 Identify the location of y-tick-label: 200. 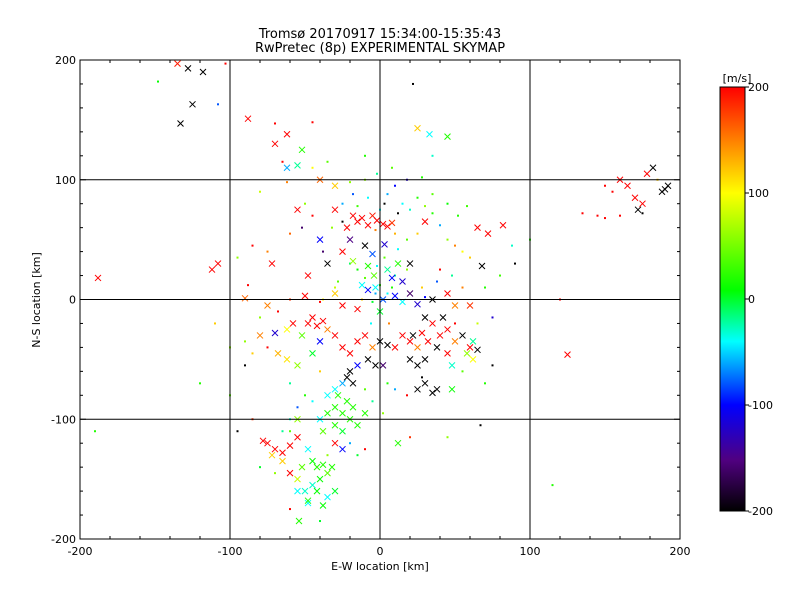
(65, 60).